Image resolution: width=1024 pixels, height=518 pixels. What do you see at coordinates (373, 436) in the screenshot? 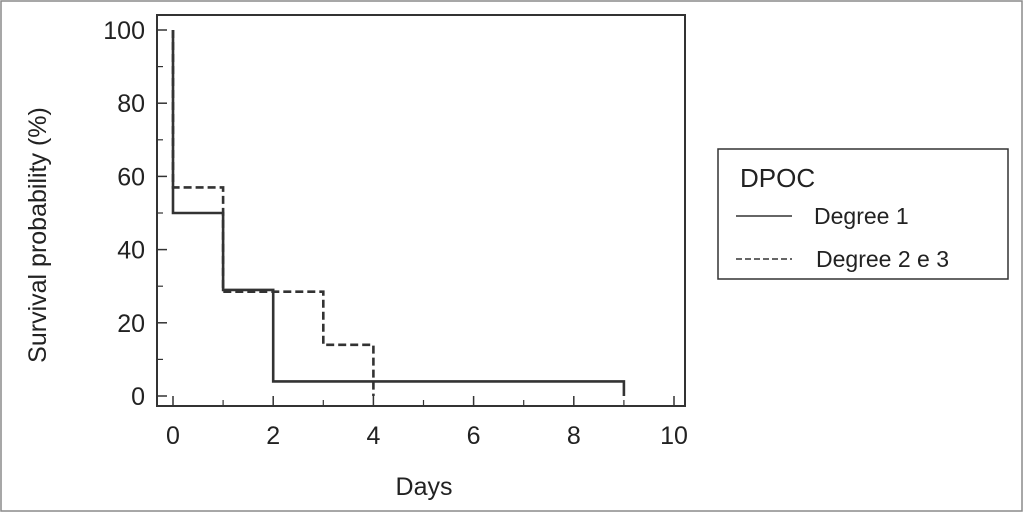
I see `x-tick-label: 4` at bounding box center [373, 436].